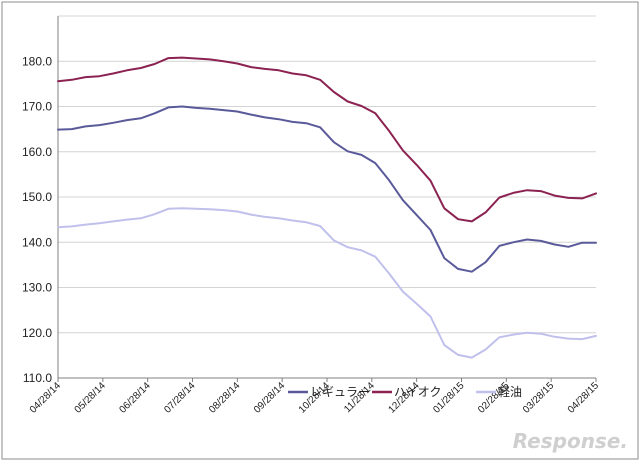  I want to click on legend-label: 軽油, so click(510, 392).